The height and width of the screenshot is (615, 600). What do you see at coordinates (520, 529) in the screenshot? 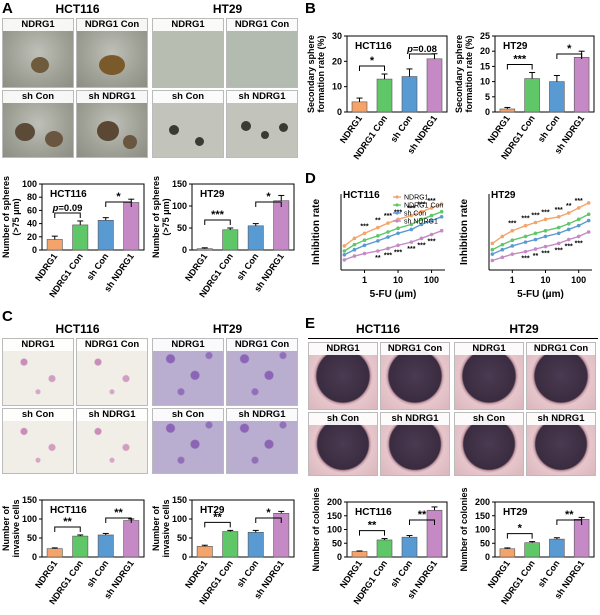
I see `significance-label: *` at bounding box center [520, 529].